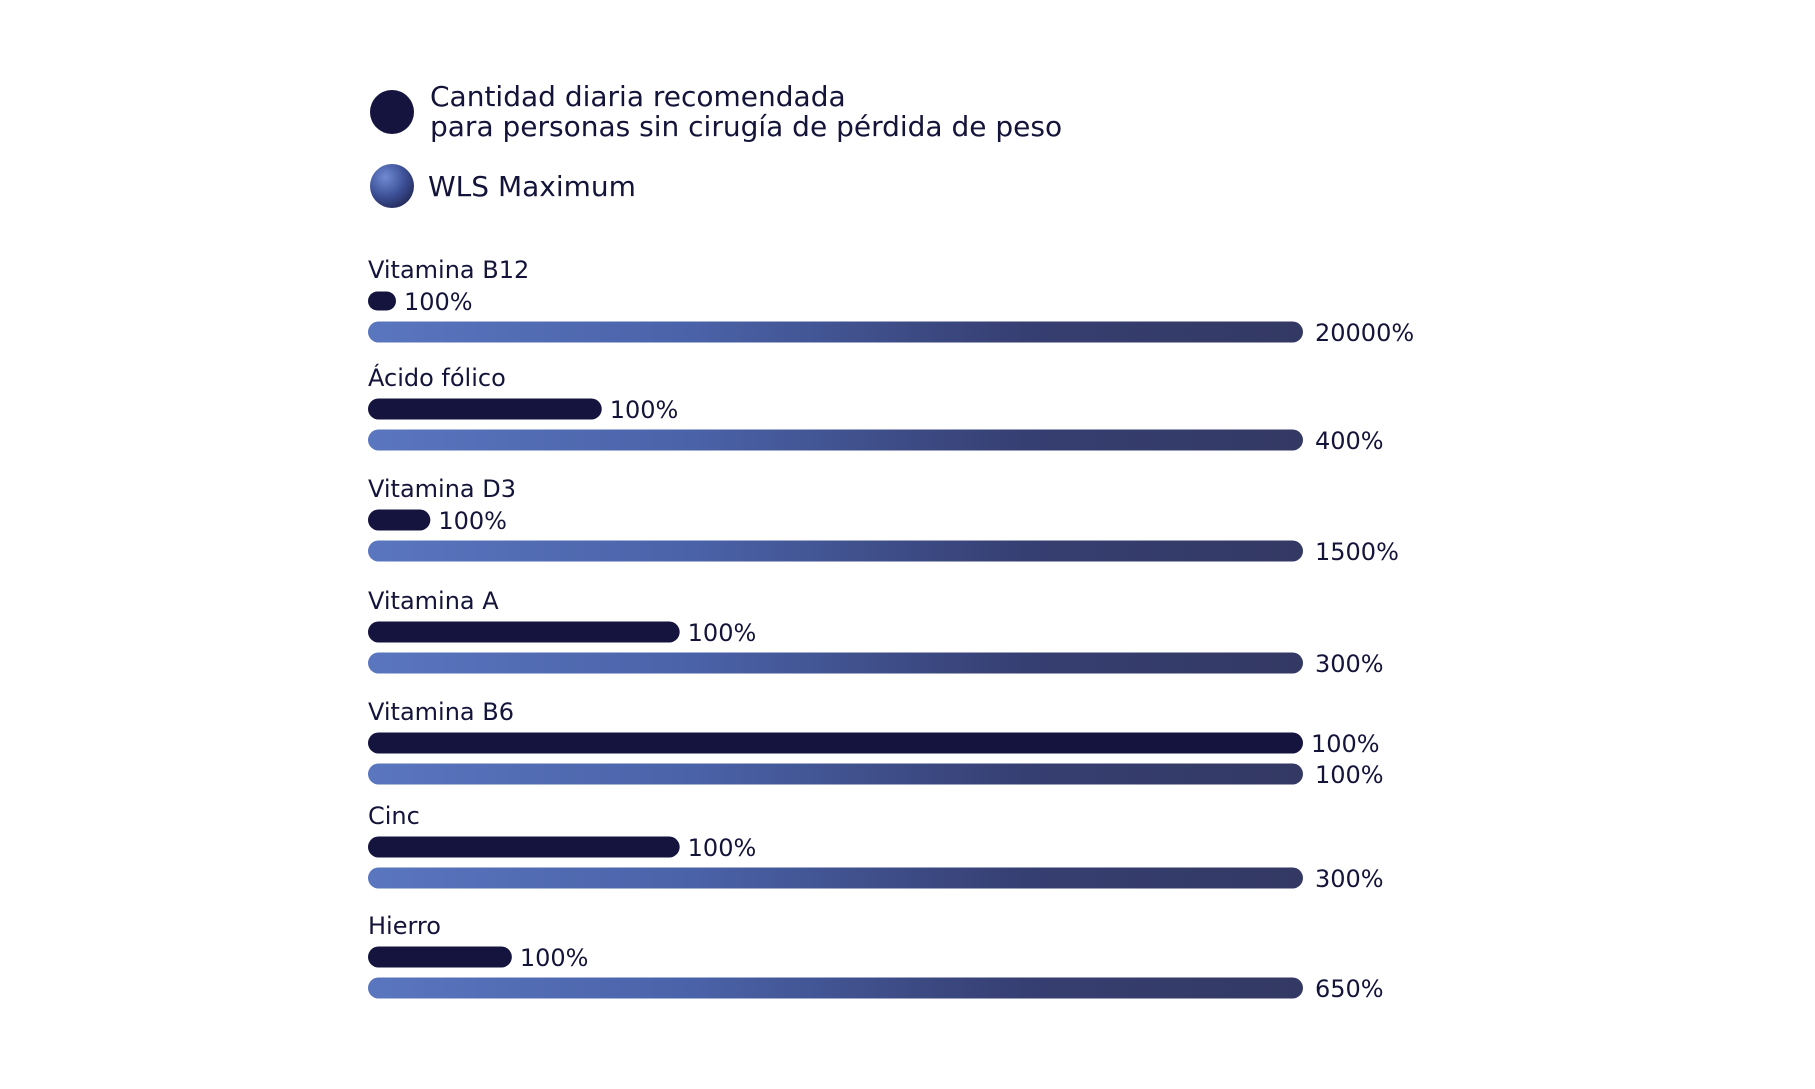  I want to click on legend-label-wls: WLS Maximum, so click(532, 186).